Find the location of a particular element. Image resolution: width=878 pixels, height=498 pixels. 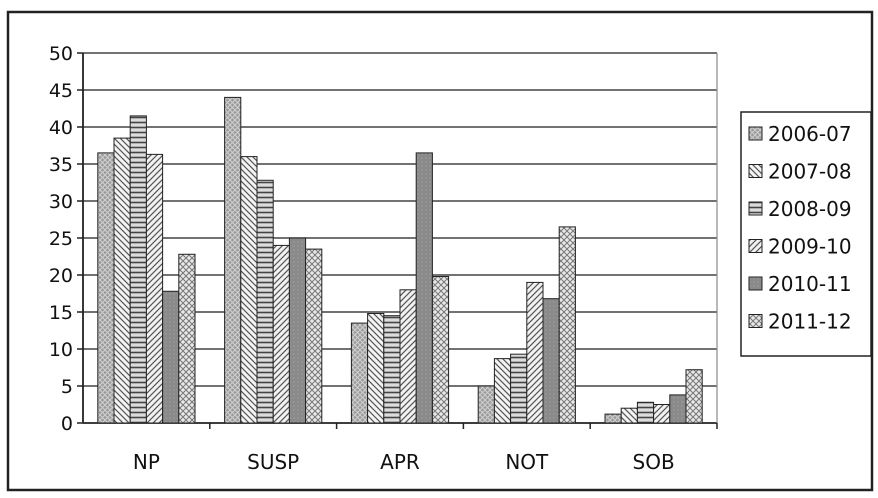

y-tick-label: 10 is located at coordinates (61, 350).